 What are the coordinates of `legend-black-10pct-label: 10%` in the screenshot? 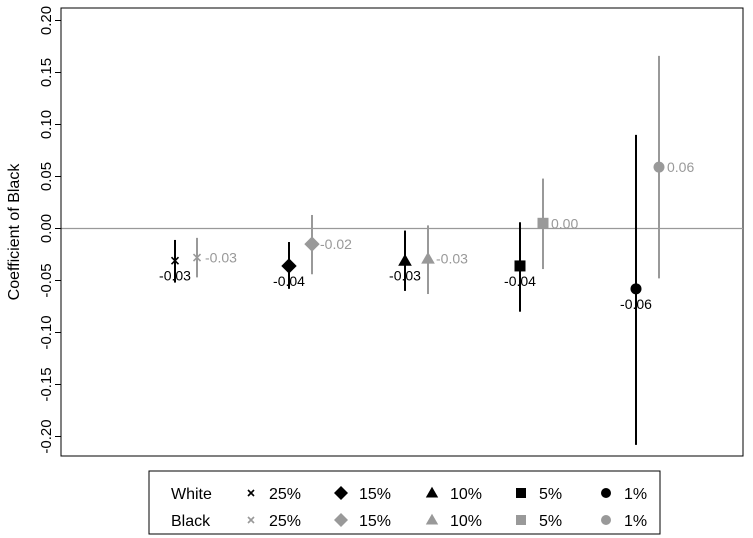 It's located at (466, 521).